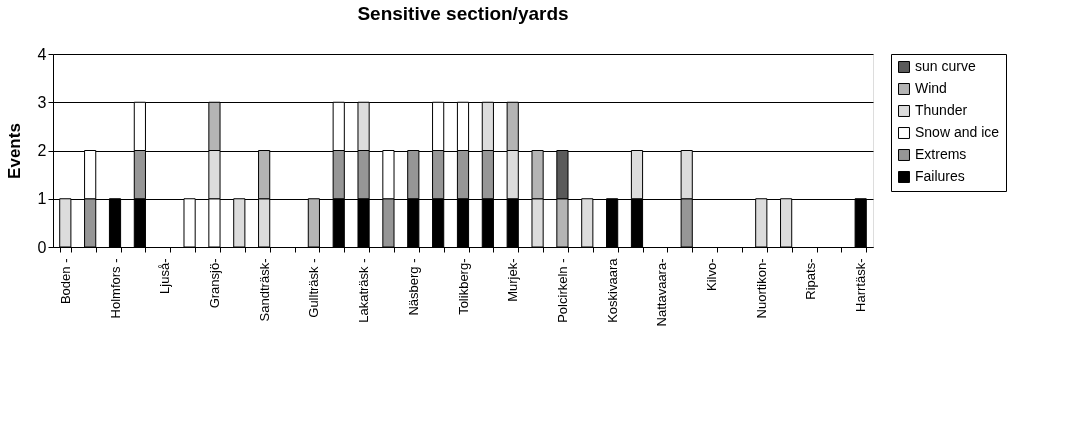 The image size is (1080, 428). I want to click on legend-label: Extrems, so click(941, 154).